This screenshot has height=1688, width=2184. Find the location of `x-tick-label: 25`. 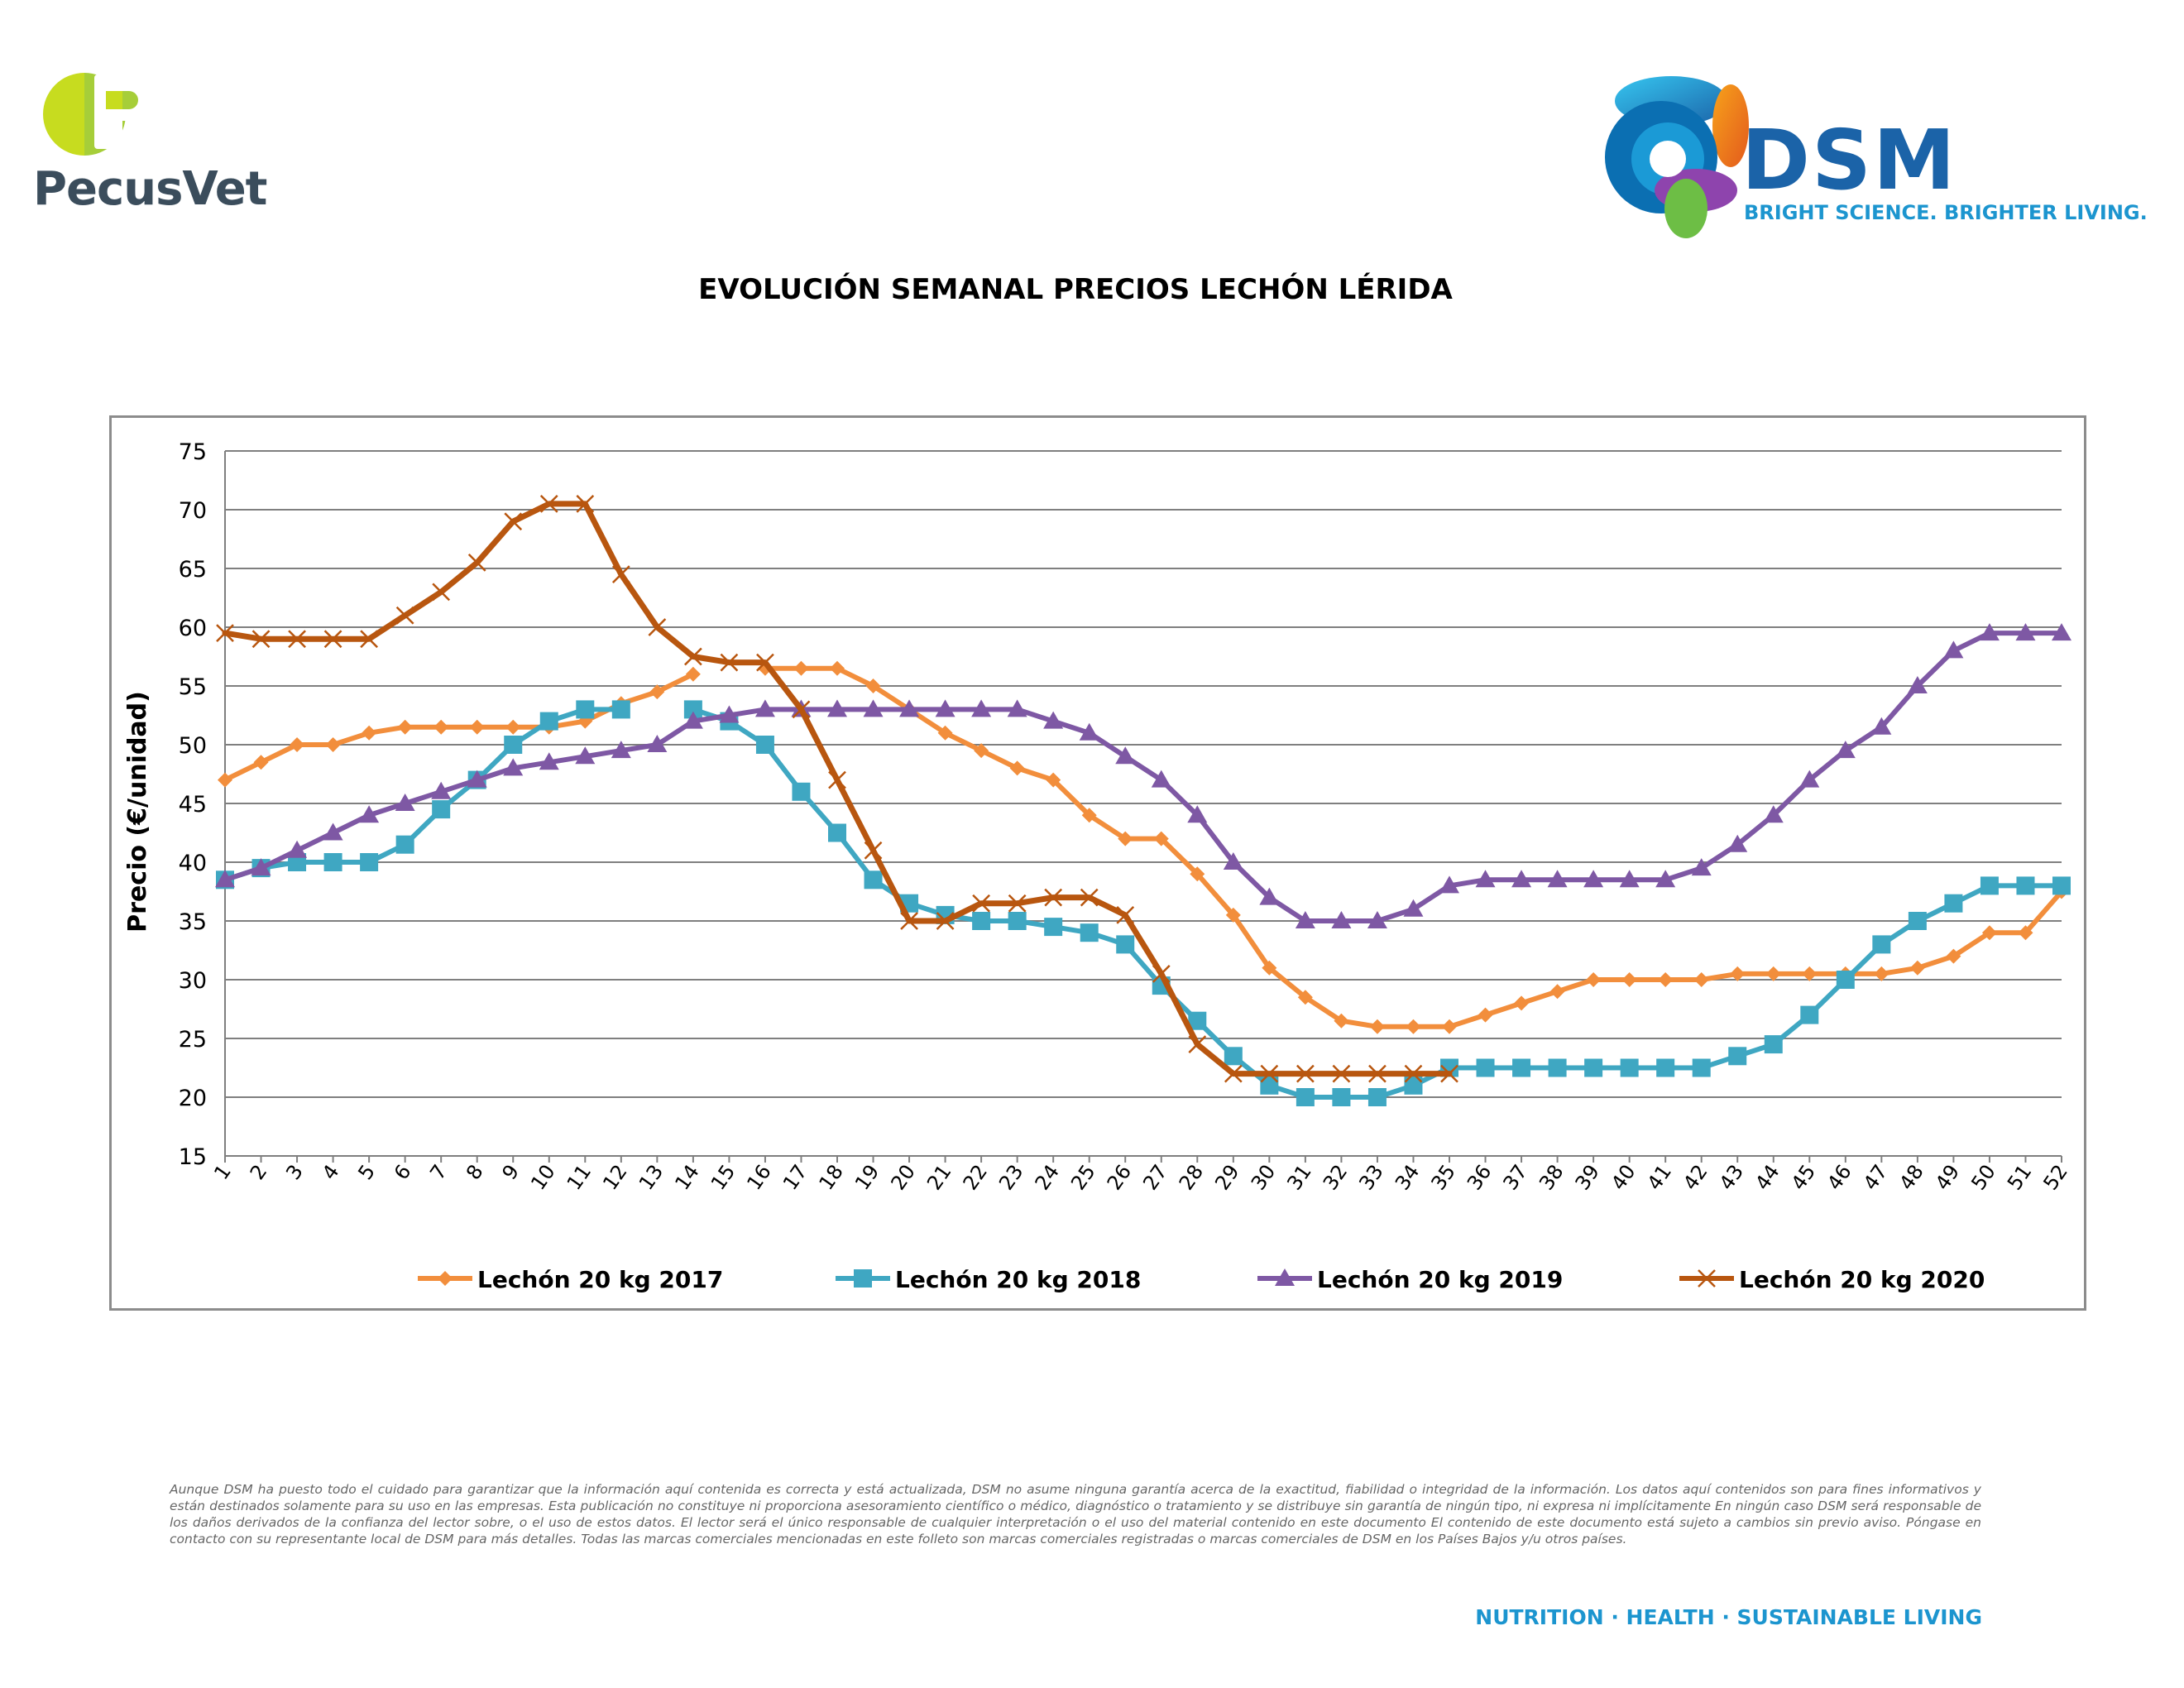

x-tick-label: 25 is located at coordinates (1082, 1177).